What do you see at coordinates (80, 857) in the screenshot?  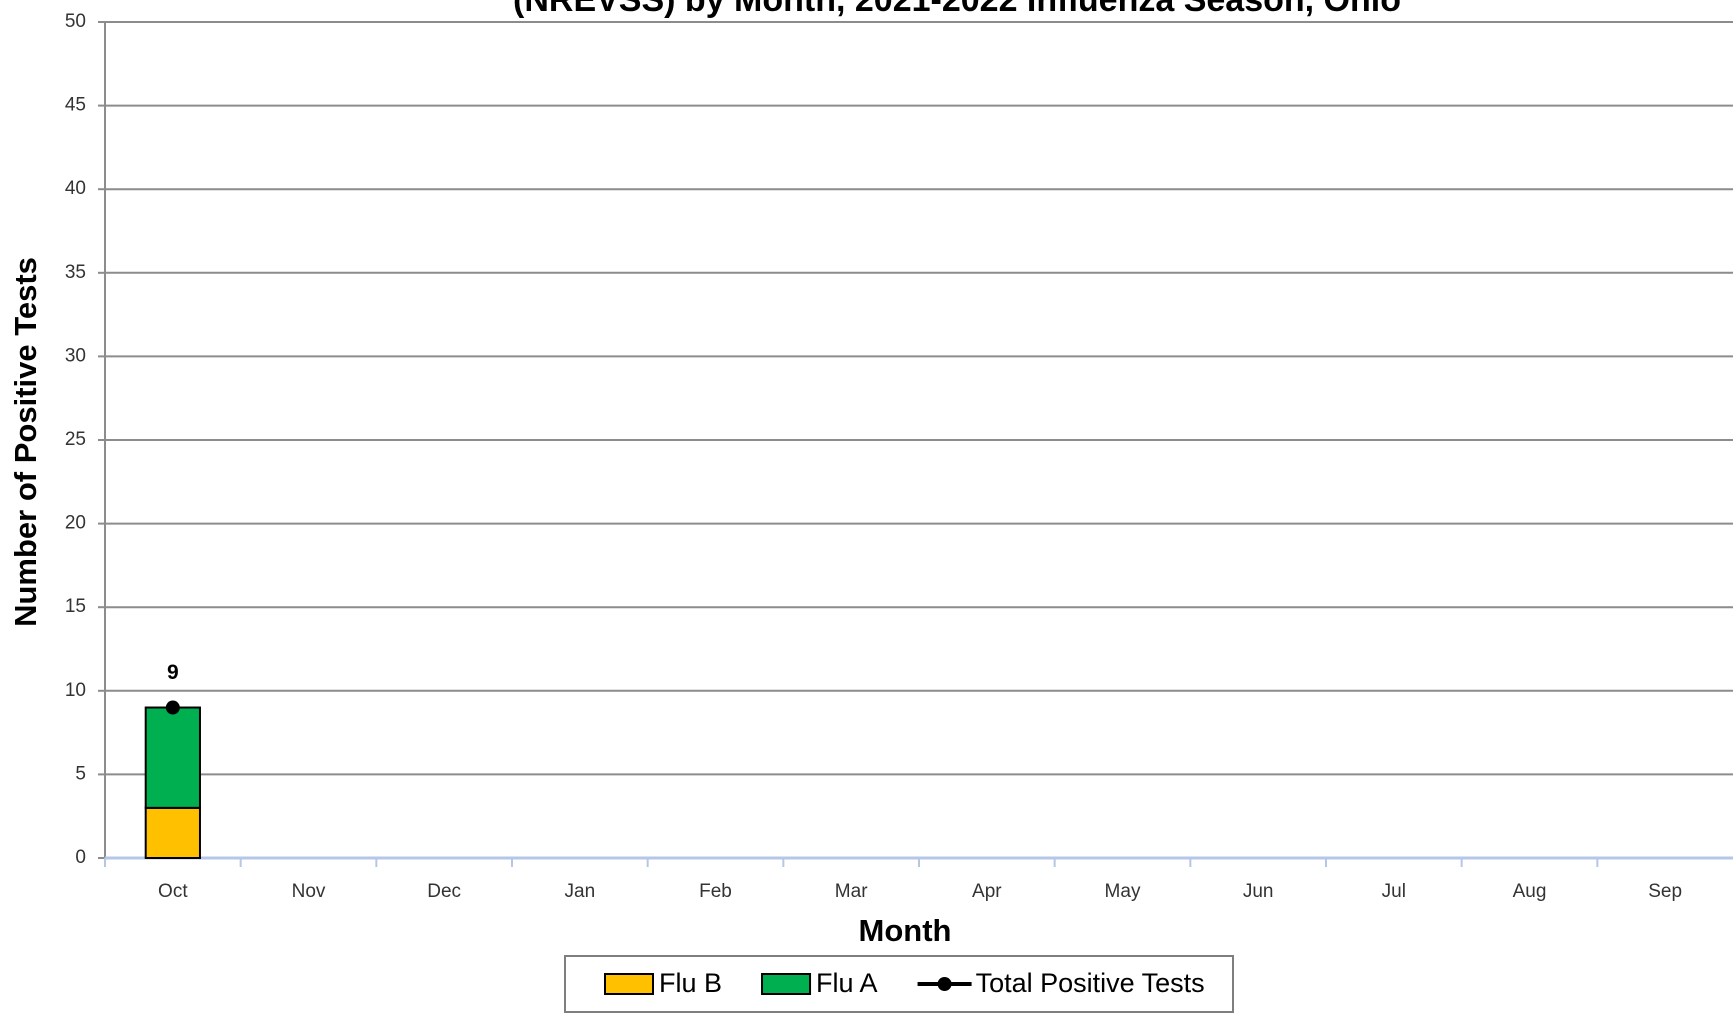 I see `y-tick-label: 0` at bounding box center [80, 857].